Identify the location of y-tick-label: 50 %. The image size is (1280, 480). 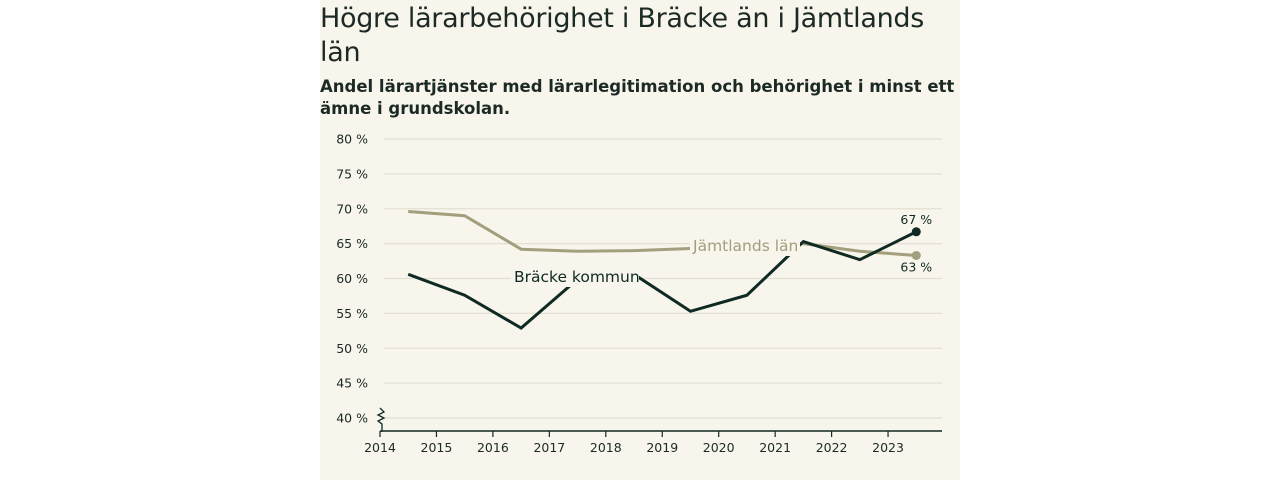
(352, 348).